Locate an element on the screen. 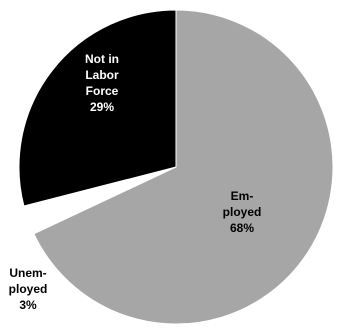 This screenshot has width=337, height=328. slice-label-2-line-1: Labor is located at coordinates (102, 75).